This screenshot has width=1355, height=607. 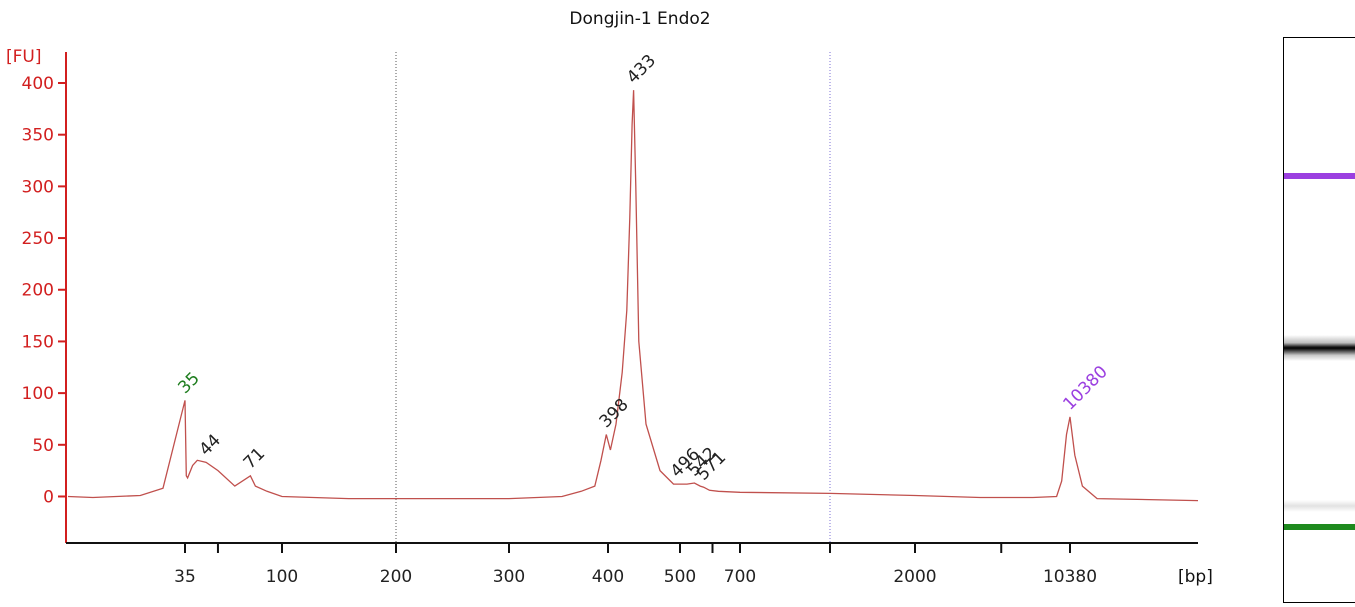 What do you see at coordinates (1319, 527) in the screenshot?
I see `gel-lower-marker-band` at bounding box center [1319, 527].